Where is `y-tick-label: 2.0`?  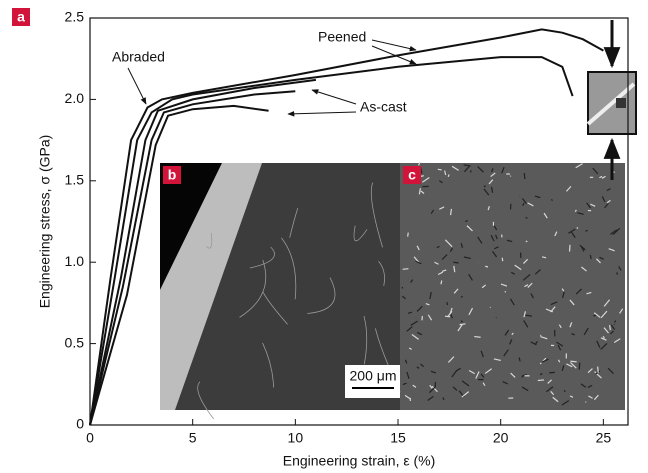
y-tick-label: 2.0 is located at coordinates (75, 98).